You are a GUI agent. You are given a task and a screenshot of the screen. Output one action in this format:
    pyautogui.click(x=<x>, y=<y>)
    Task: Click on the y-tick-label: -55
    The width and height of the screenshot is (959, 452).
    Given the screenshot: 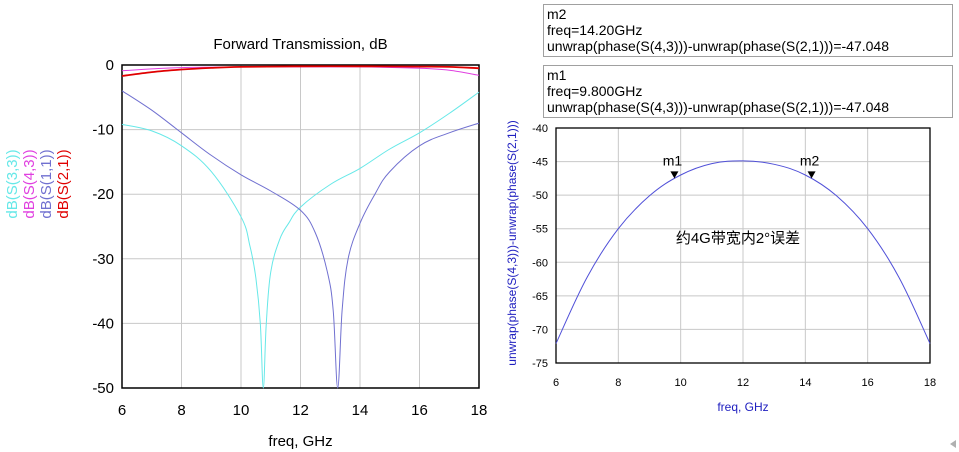 What is the action you would take?
    pyautogui.click(x=540, y=230)
    